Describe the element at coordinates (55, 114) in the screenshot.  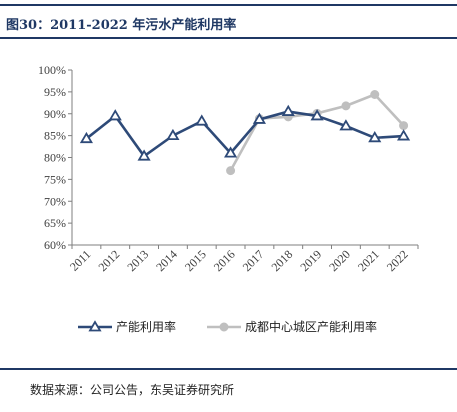
I see `y-tick-label: 90%` at that location.